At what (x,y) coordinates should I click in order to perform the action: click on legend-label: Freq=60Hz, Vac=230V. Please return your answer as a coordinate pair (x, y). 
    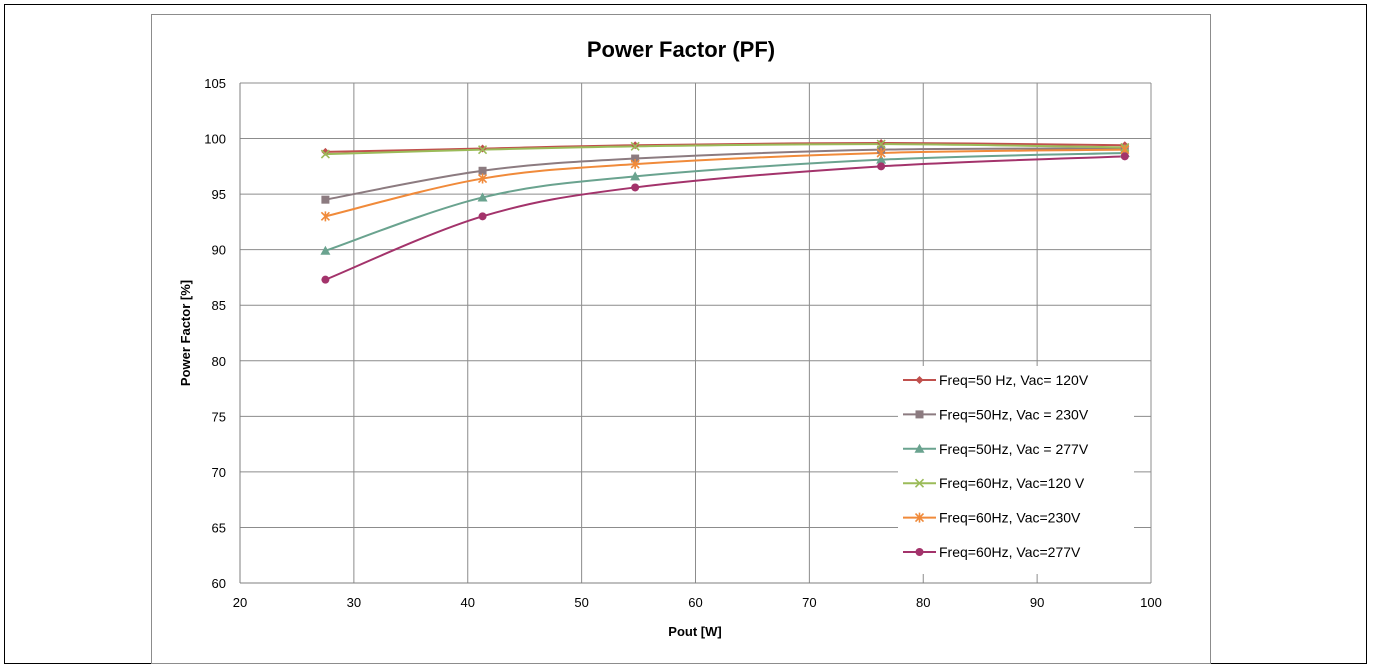
    Looking at the image, I should click on (1010, 518).